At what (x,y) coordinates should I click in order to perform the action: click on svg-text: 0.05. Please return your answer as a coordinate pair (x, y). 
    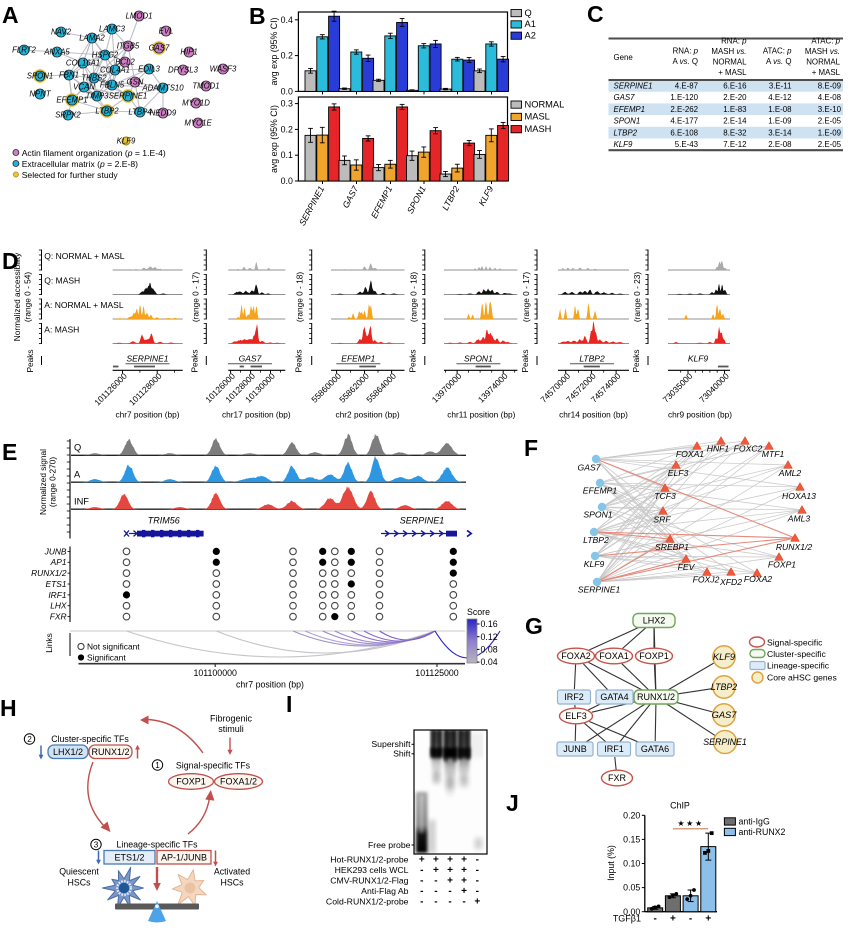
    Looking at the image, I should click on (631, 888).